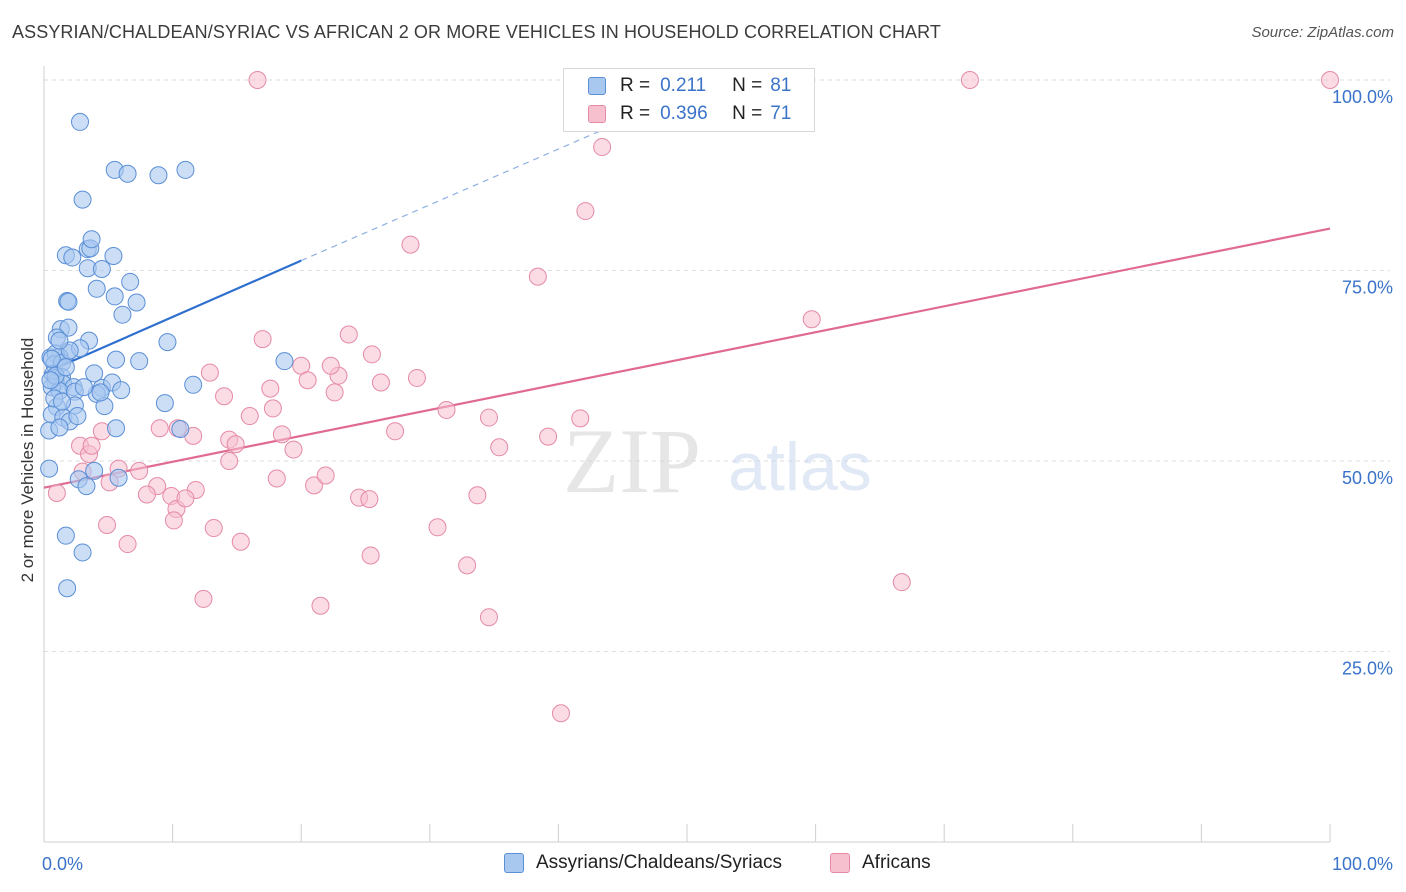 This screenshot has height=892, width=1406. What do you see at coordinates (1367, 478) in the screenshot?
I see `y-tick-label: 50.0%` at bounding box center [1367, 478].